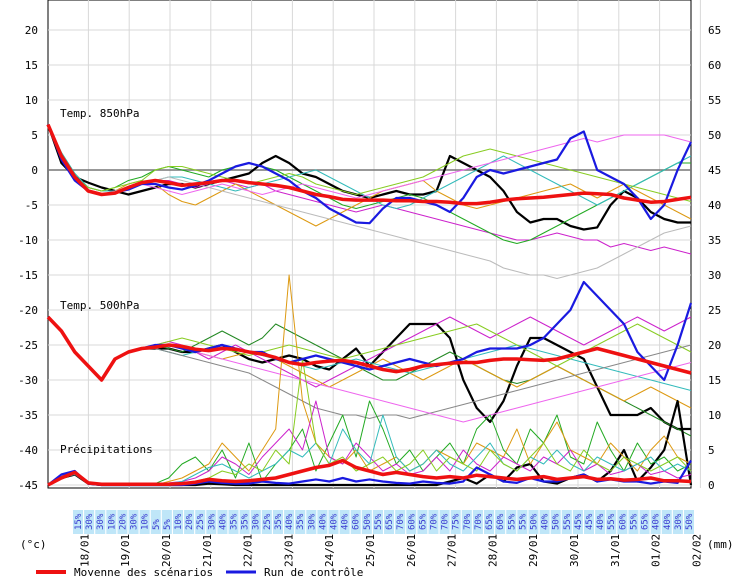 The height and width of the screenshot is (576, 740). What do you see at coordinates (99, 113) in the screenshot?
I see `section-label-t850: Temp. 850hPa` at bounding box center [99, 113].